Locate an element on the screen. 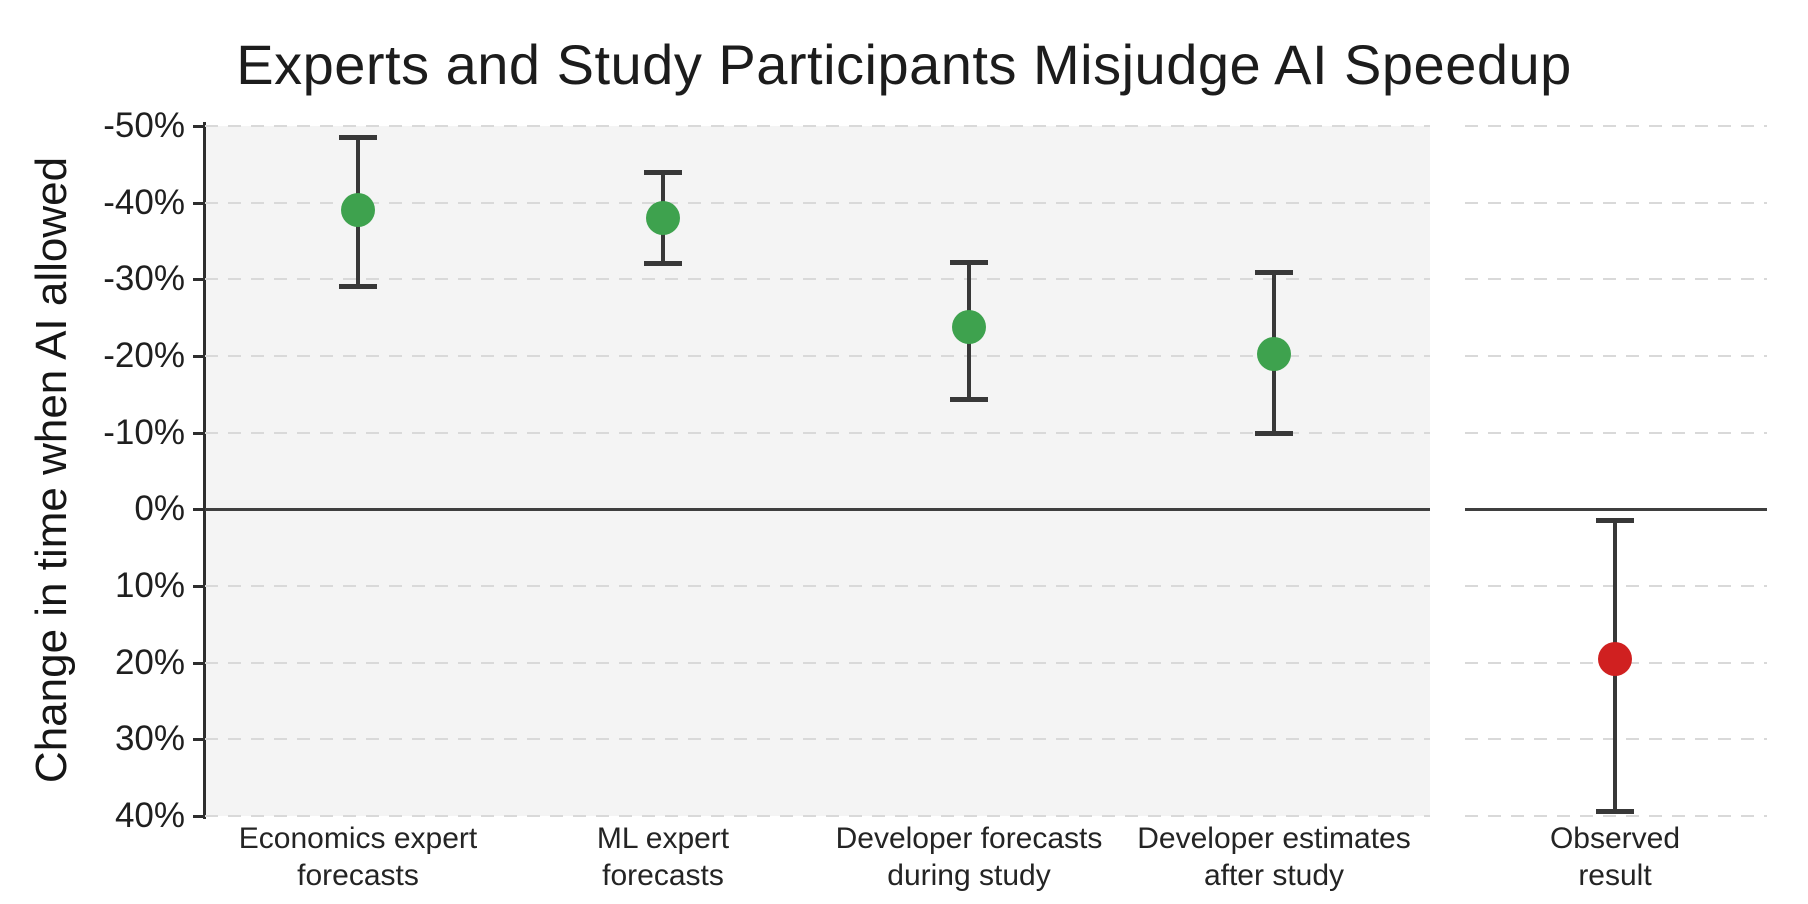 The image size is (1808, 904). y-axis-label: Change in time when AI allowed is located at coordinates (51, 470).